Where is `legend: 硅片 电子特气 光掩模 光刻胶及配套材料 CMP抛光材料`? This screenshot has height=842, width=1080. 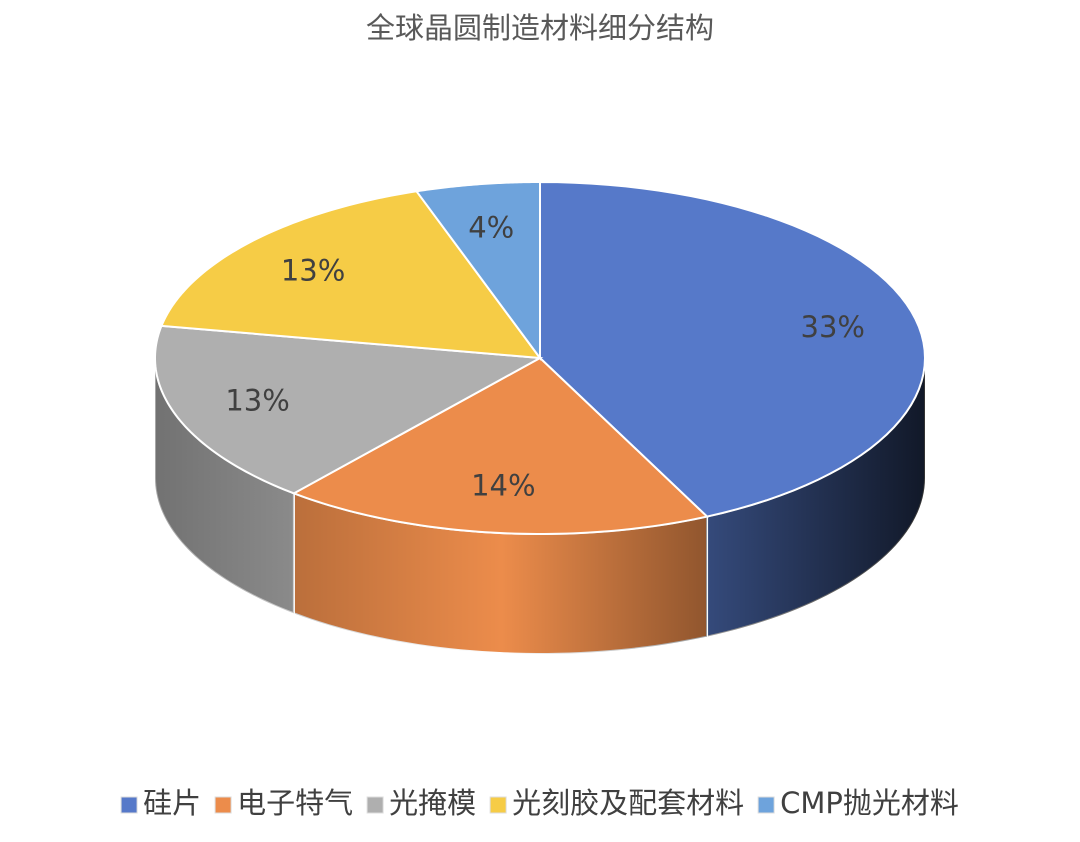
legend: 硅片 电子特气 光掩模 光刻胶及配套材料 CMP抛光材料 is located at coordinates (539, 803).